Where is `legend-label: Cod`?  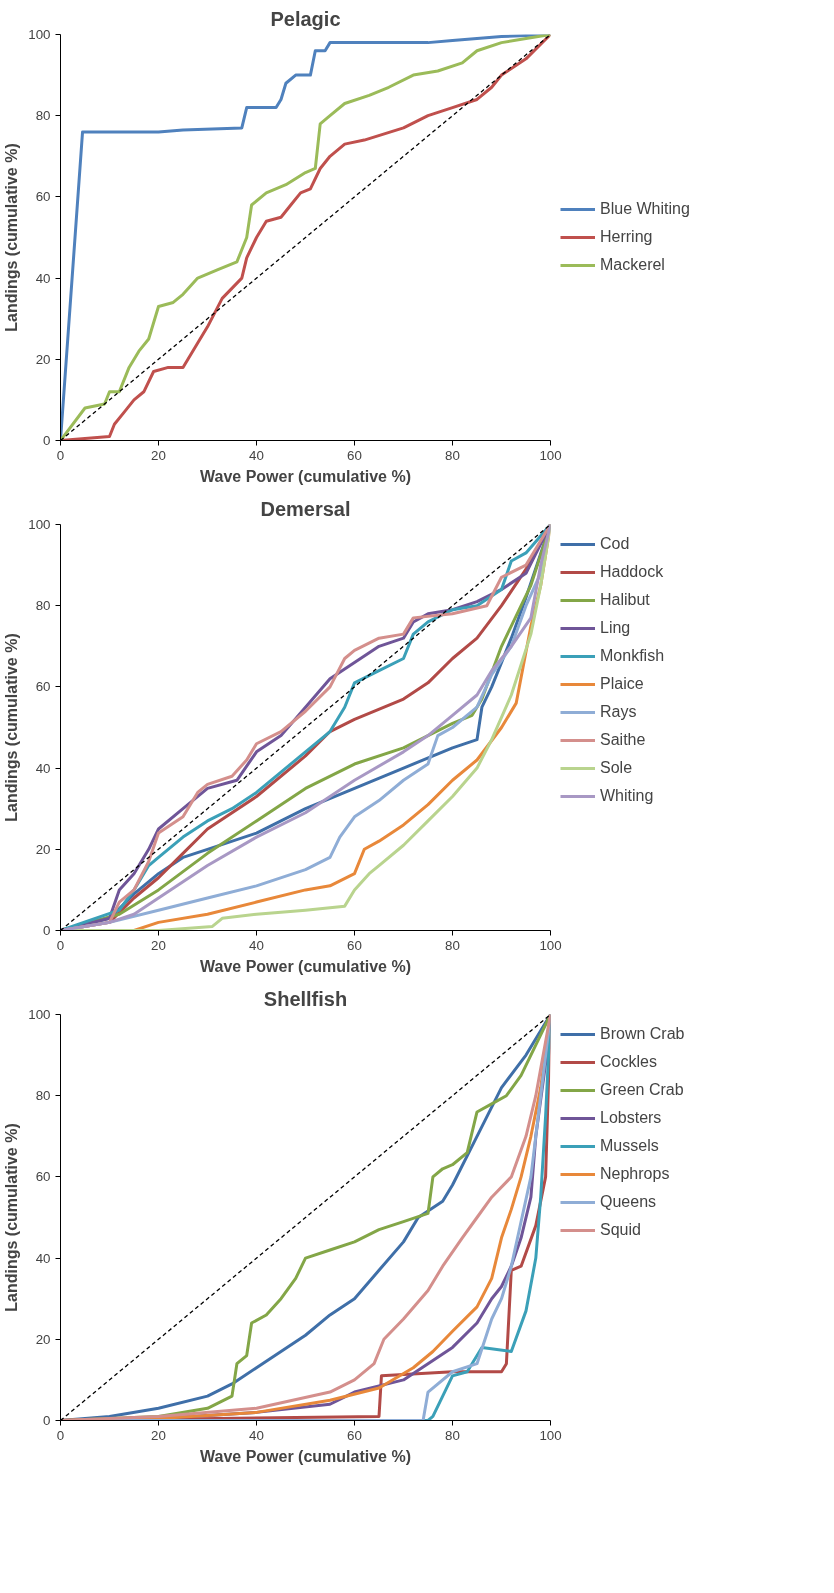
legend-label: Cod is located at coordinates (615, 544).